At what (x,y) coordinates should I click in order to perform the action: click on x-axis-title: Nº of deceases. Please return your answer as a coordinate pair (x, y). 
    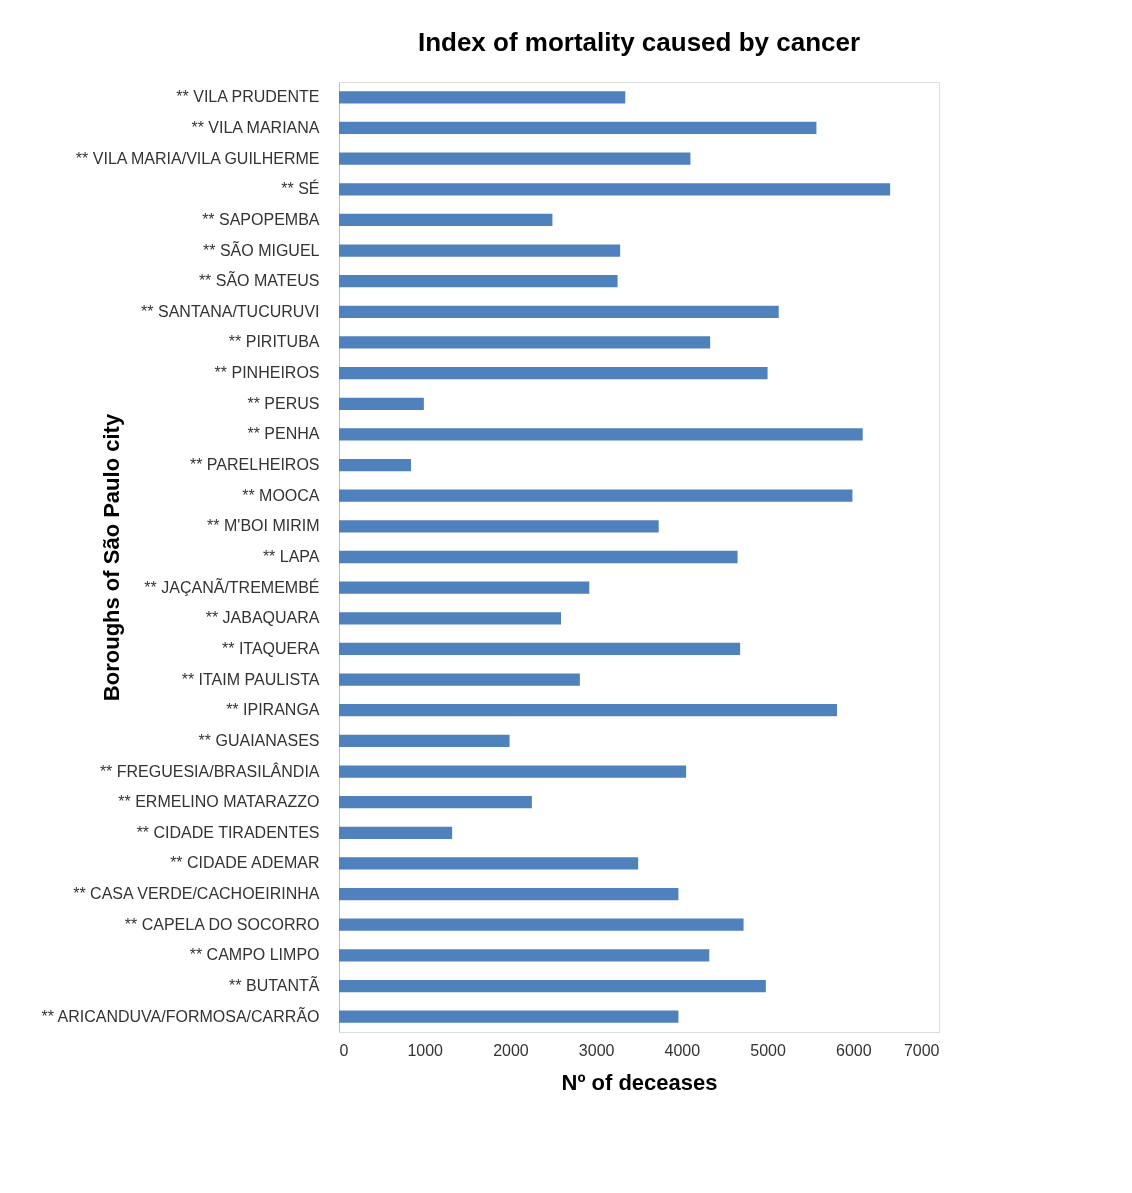
    Looking at the image, I should click on (639, 1082).